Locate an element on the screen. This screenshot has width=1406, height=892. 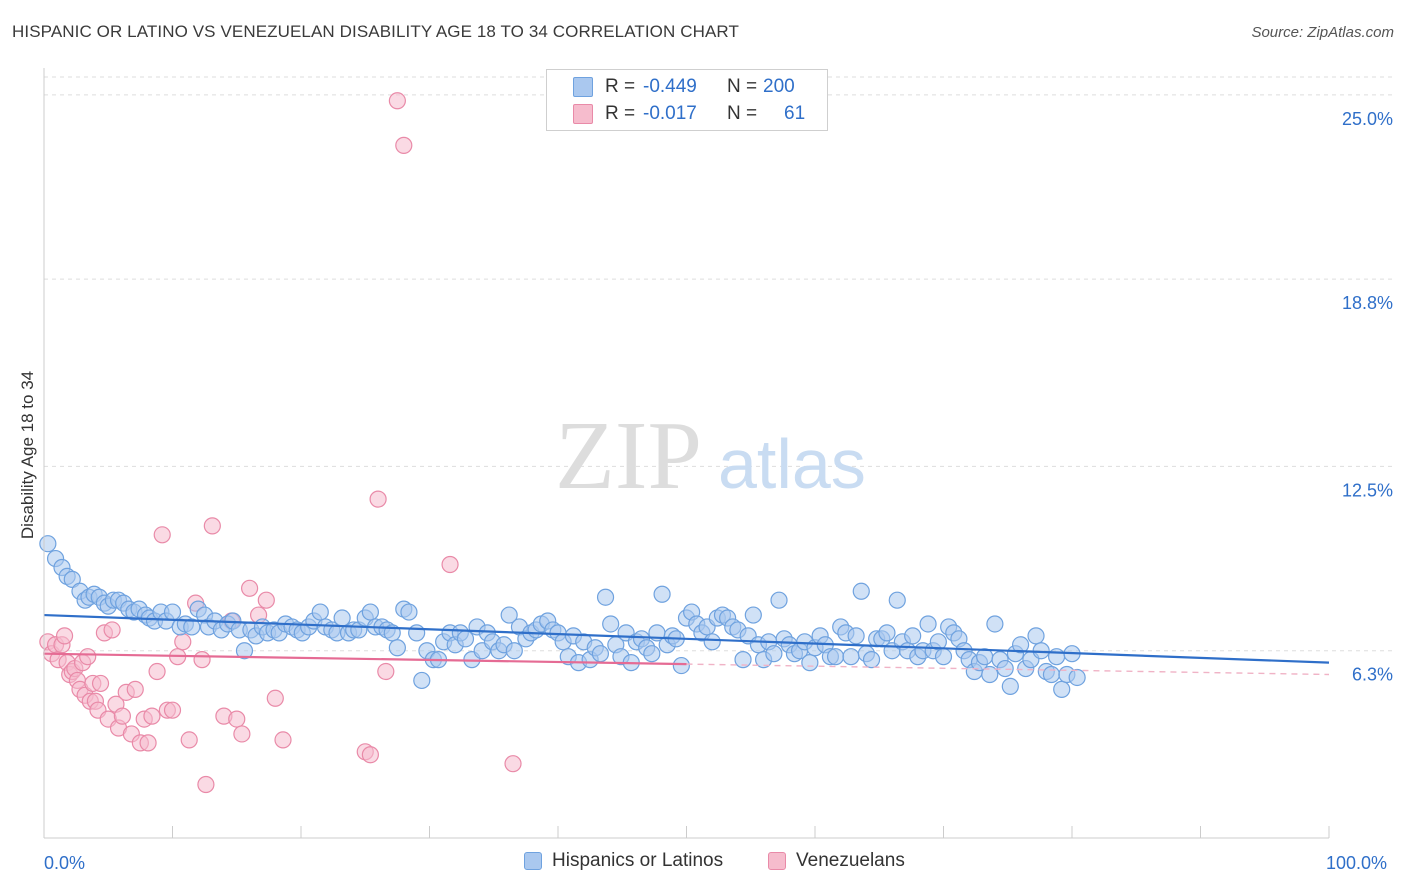
watermark-zip: ZIP is located at coordinates (628, 456).